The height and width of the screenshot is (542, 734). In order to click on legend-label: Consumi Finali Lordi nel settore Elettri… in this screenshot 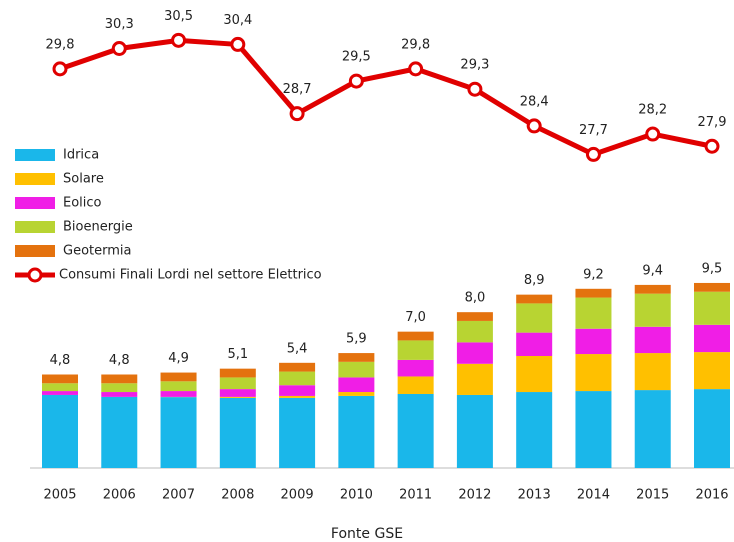, I will do `click(190, 275)`.